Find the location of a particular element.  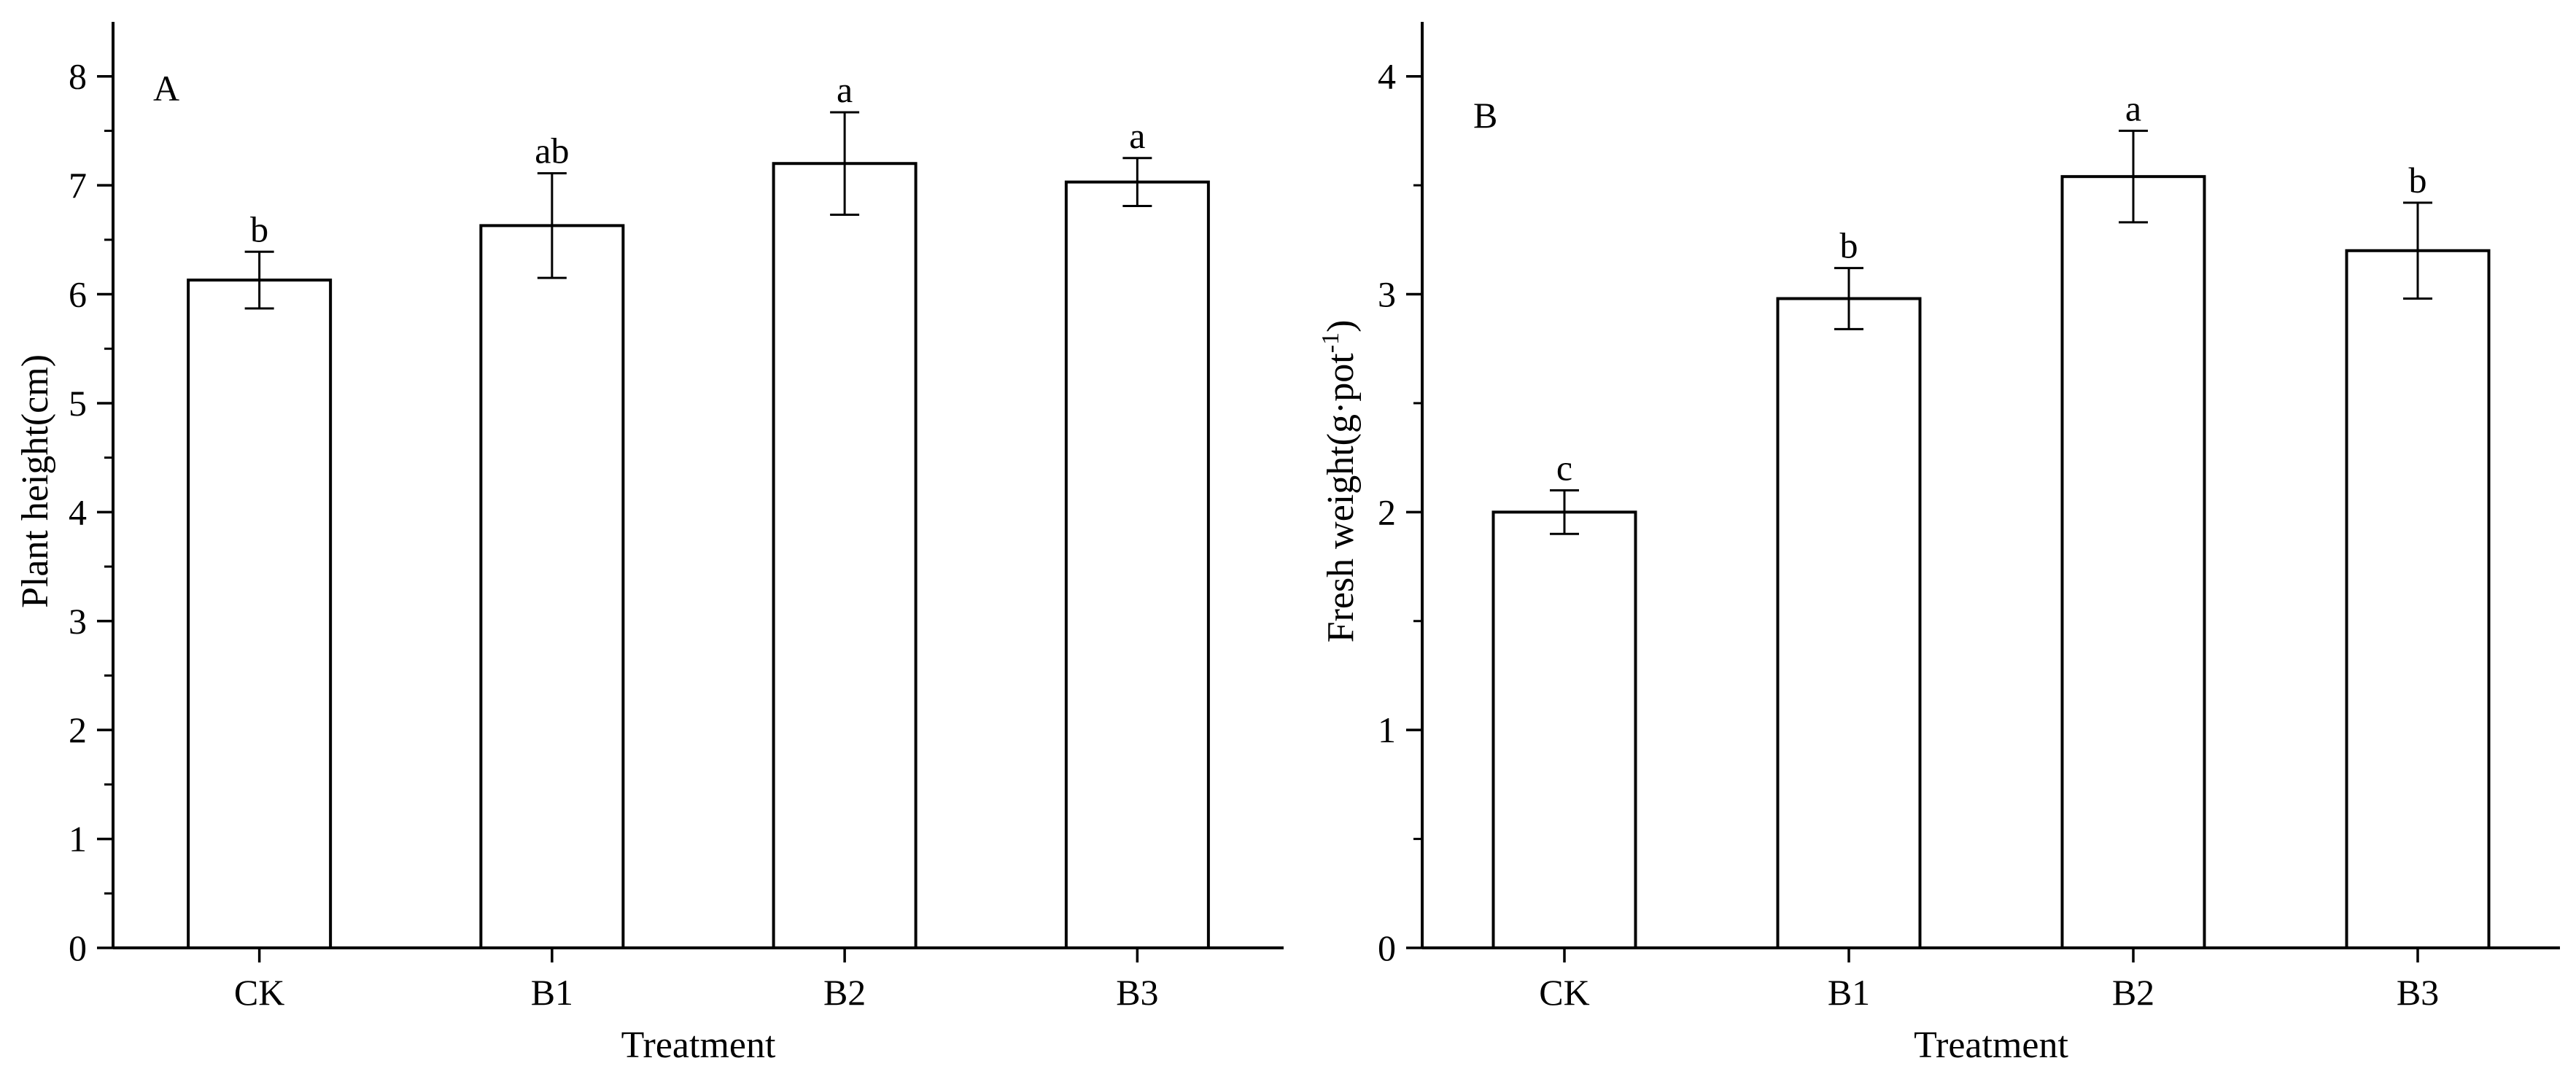

y-tick-label: 6 is located at coordinates (78, 294).